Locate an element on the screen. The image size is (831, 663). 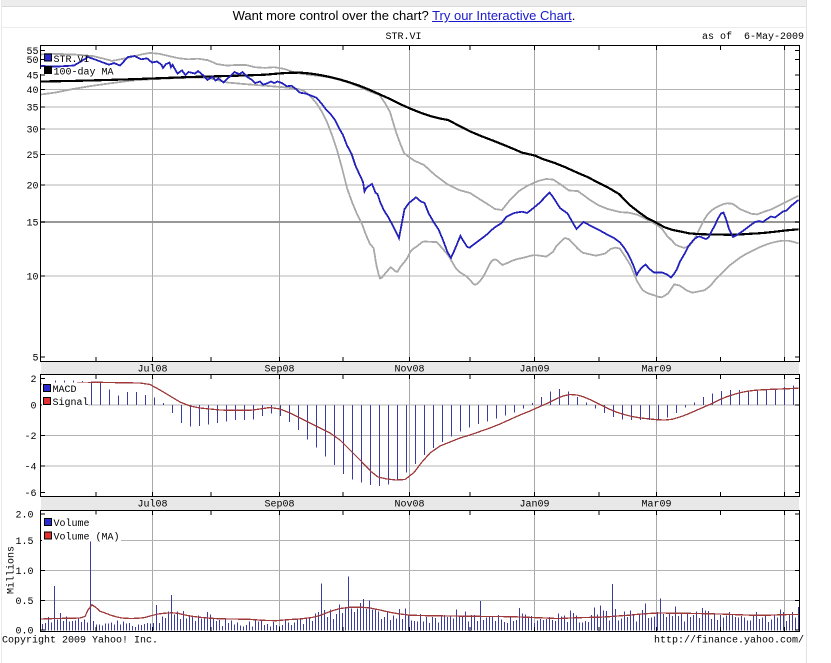
svg-text: 40 is located at coordinates (32, 91).